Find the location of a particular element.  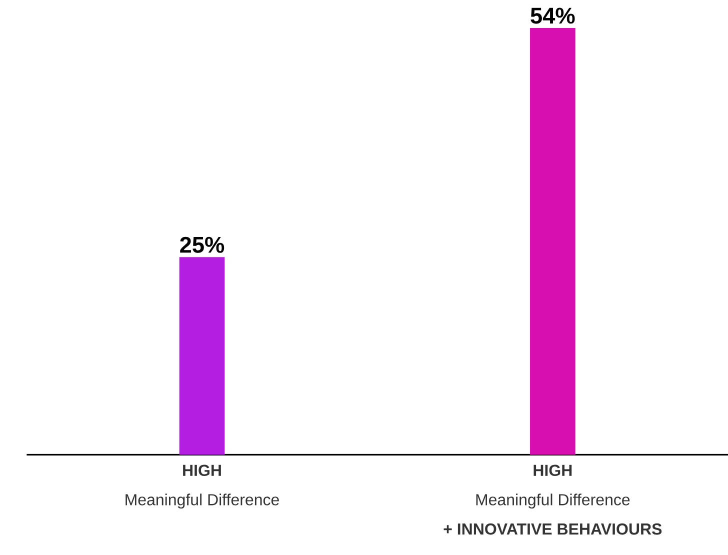

data-label: 54% is located at coordinates (552, 16).